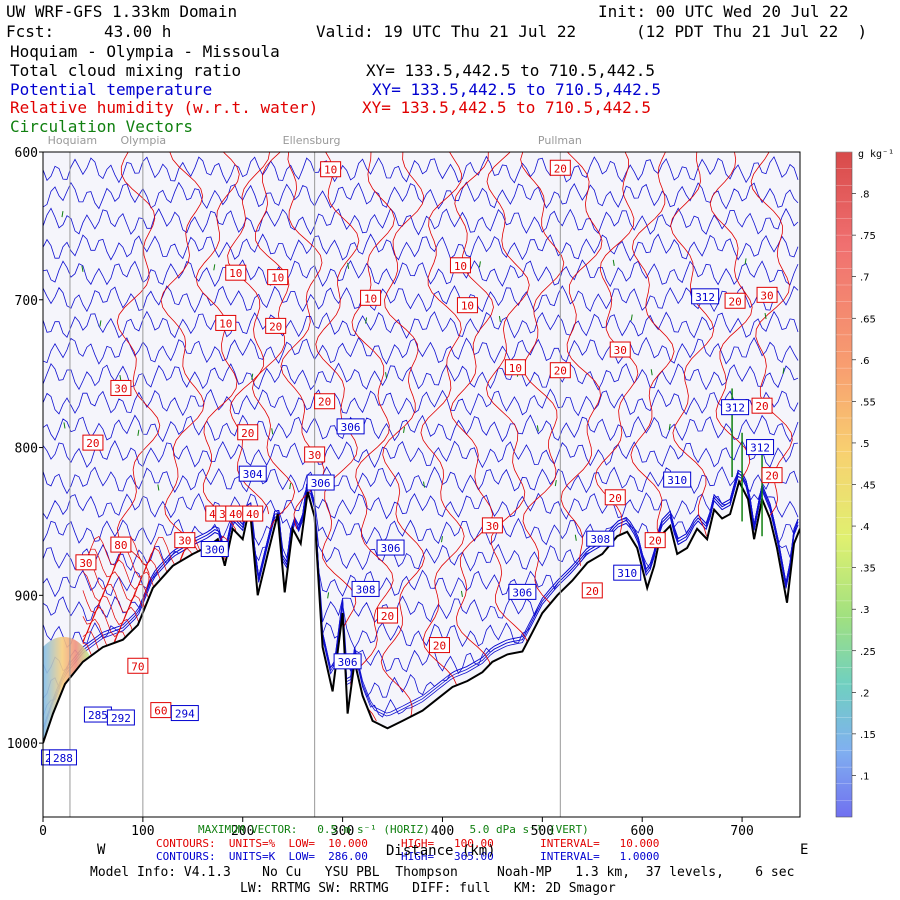 This screenshot has height=900, width=900. What do you see at coordinates (342, 831) in the screenshot?
I see `x-tick-label: 300` at bounding box center [342, 831].